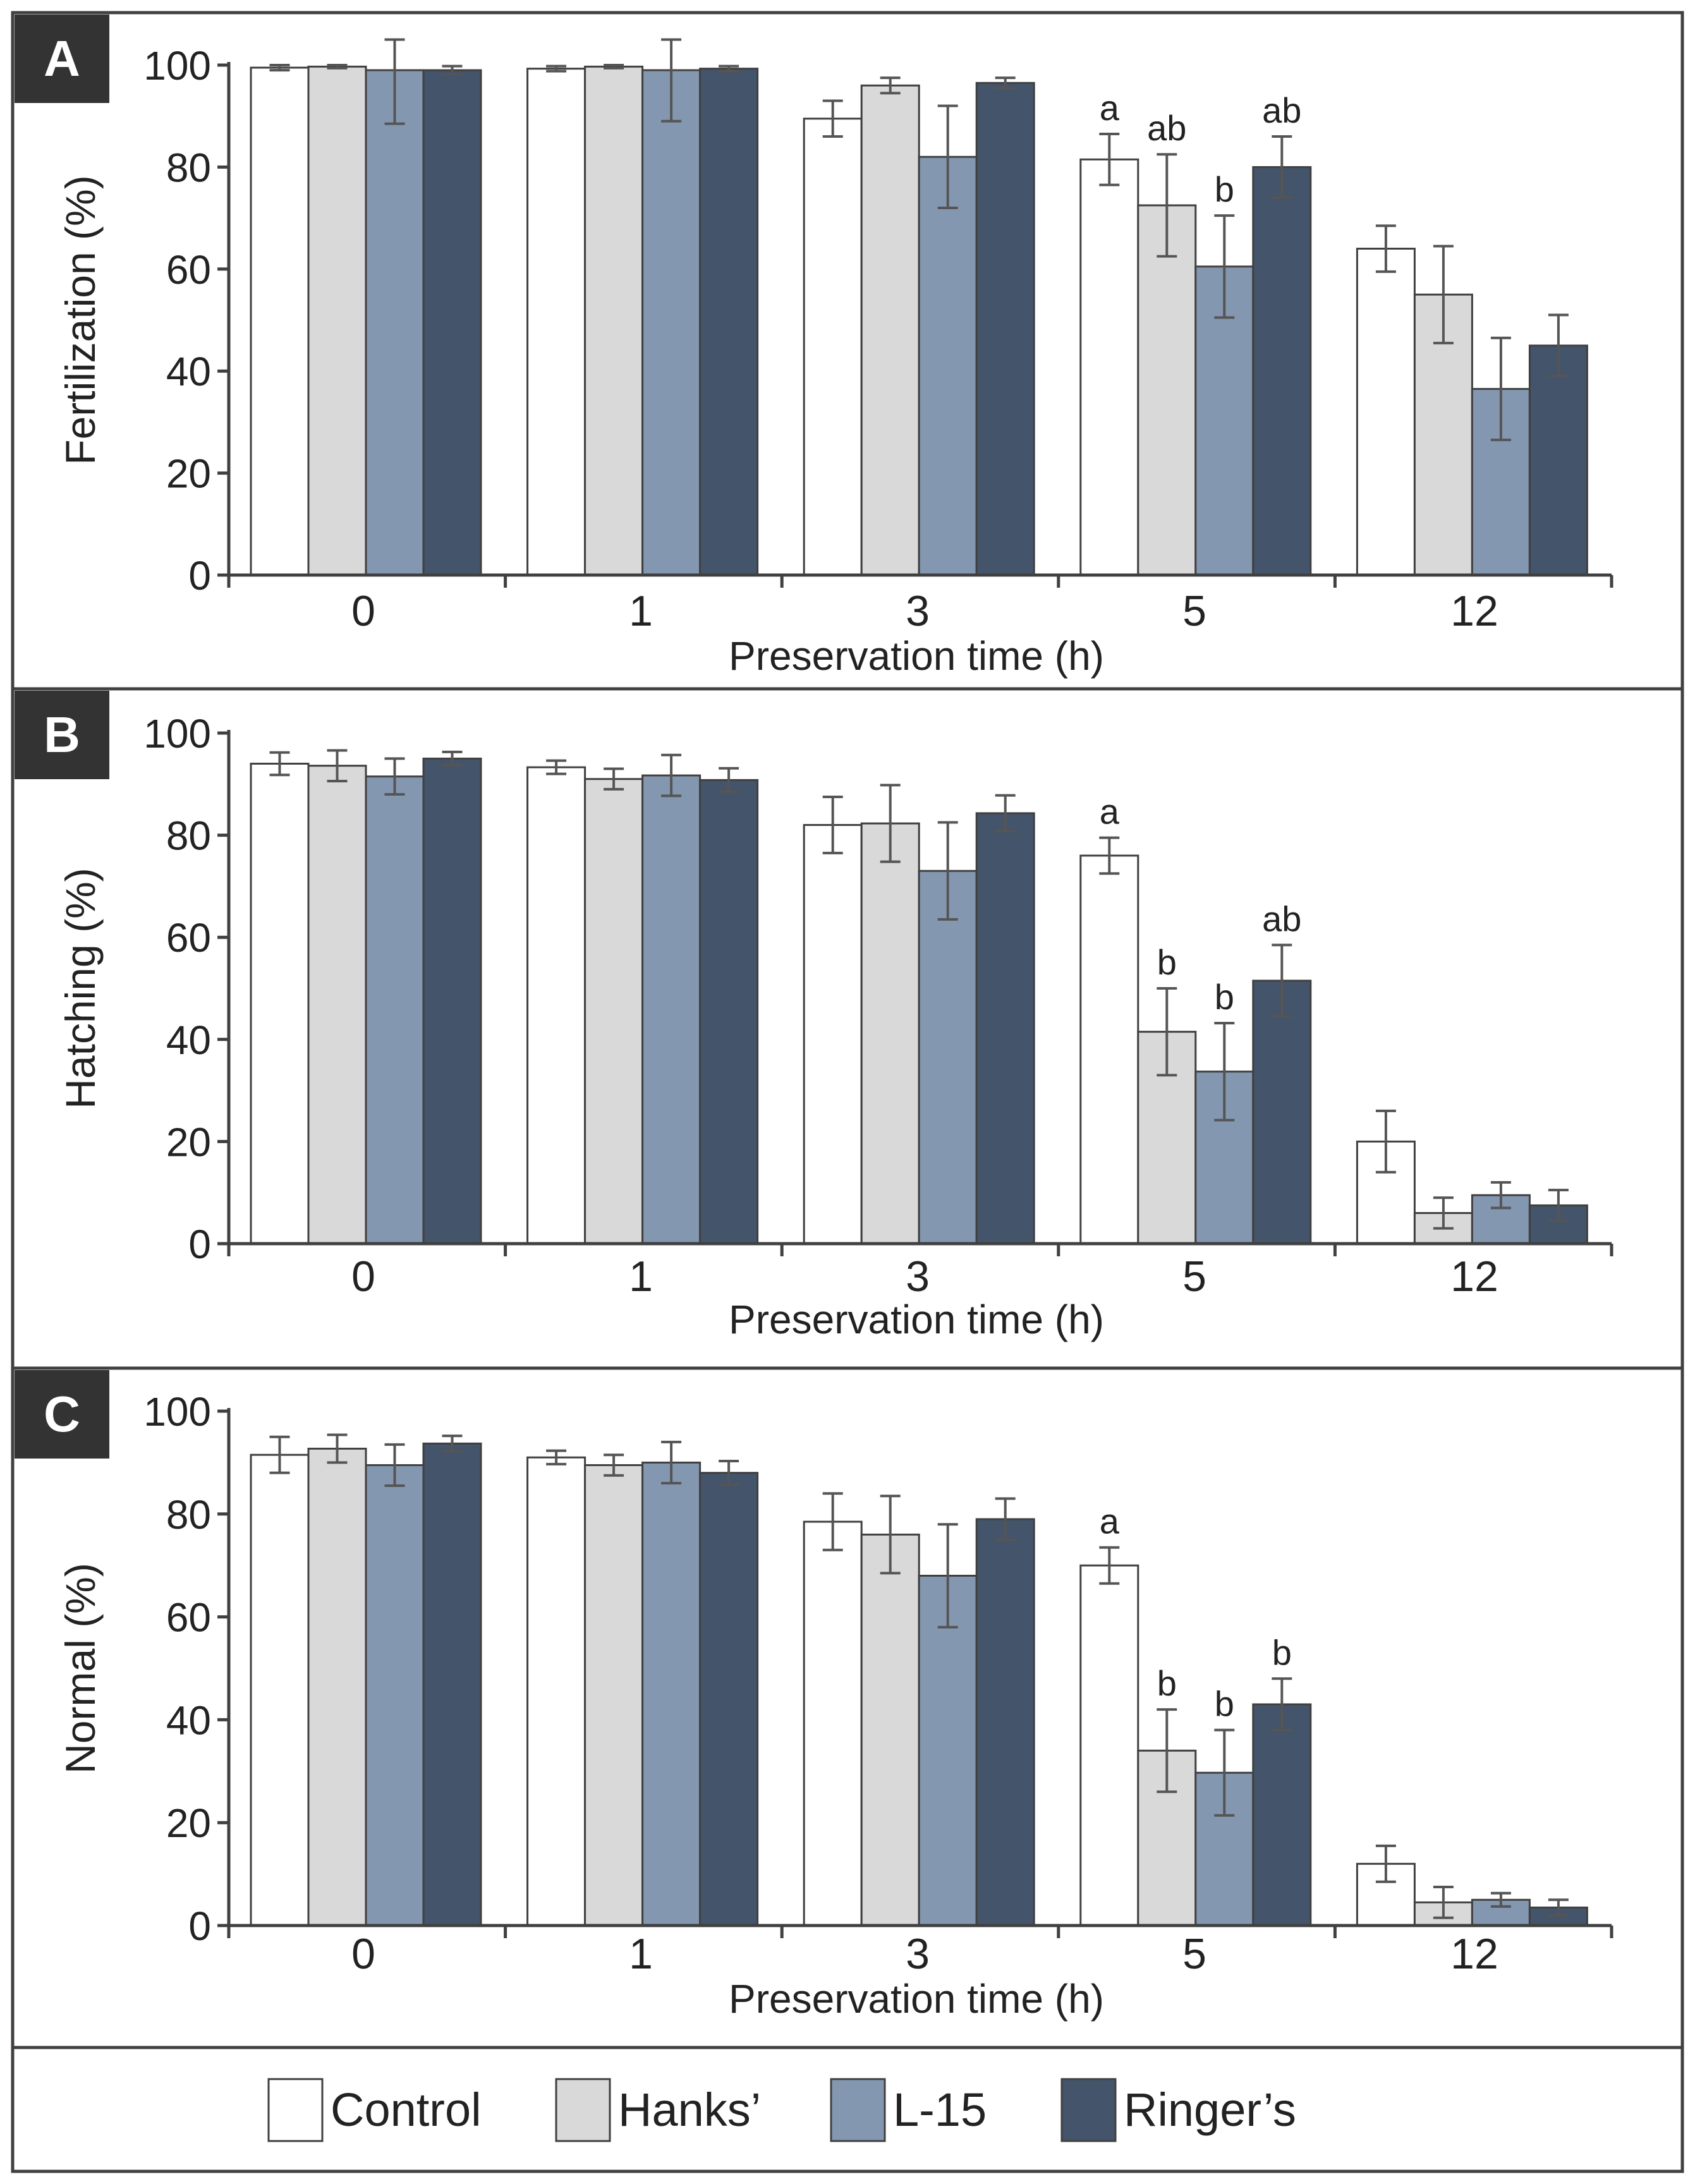 The width and height of the screenshot is (1695, 2184). I want to click on legend-label: Ringer’s, so click(1210, 2110).